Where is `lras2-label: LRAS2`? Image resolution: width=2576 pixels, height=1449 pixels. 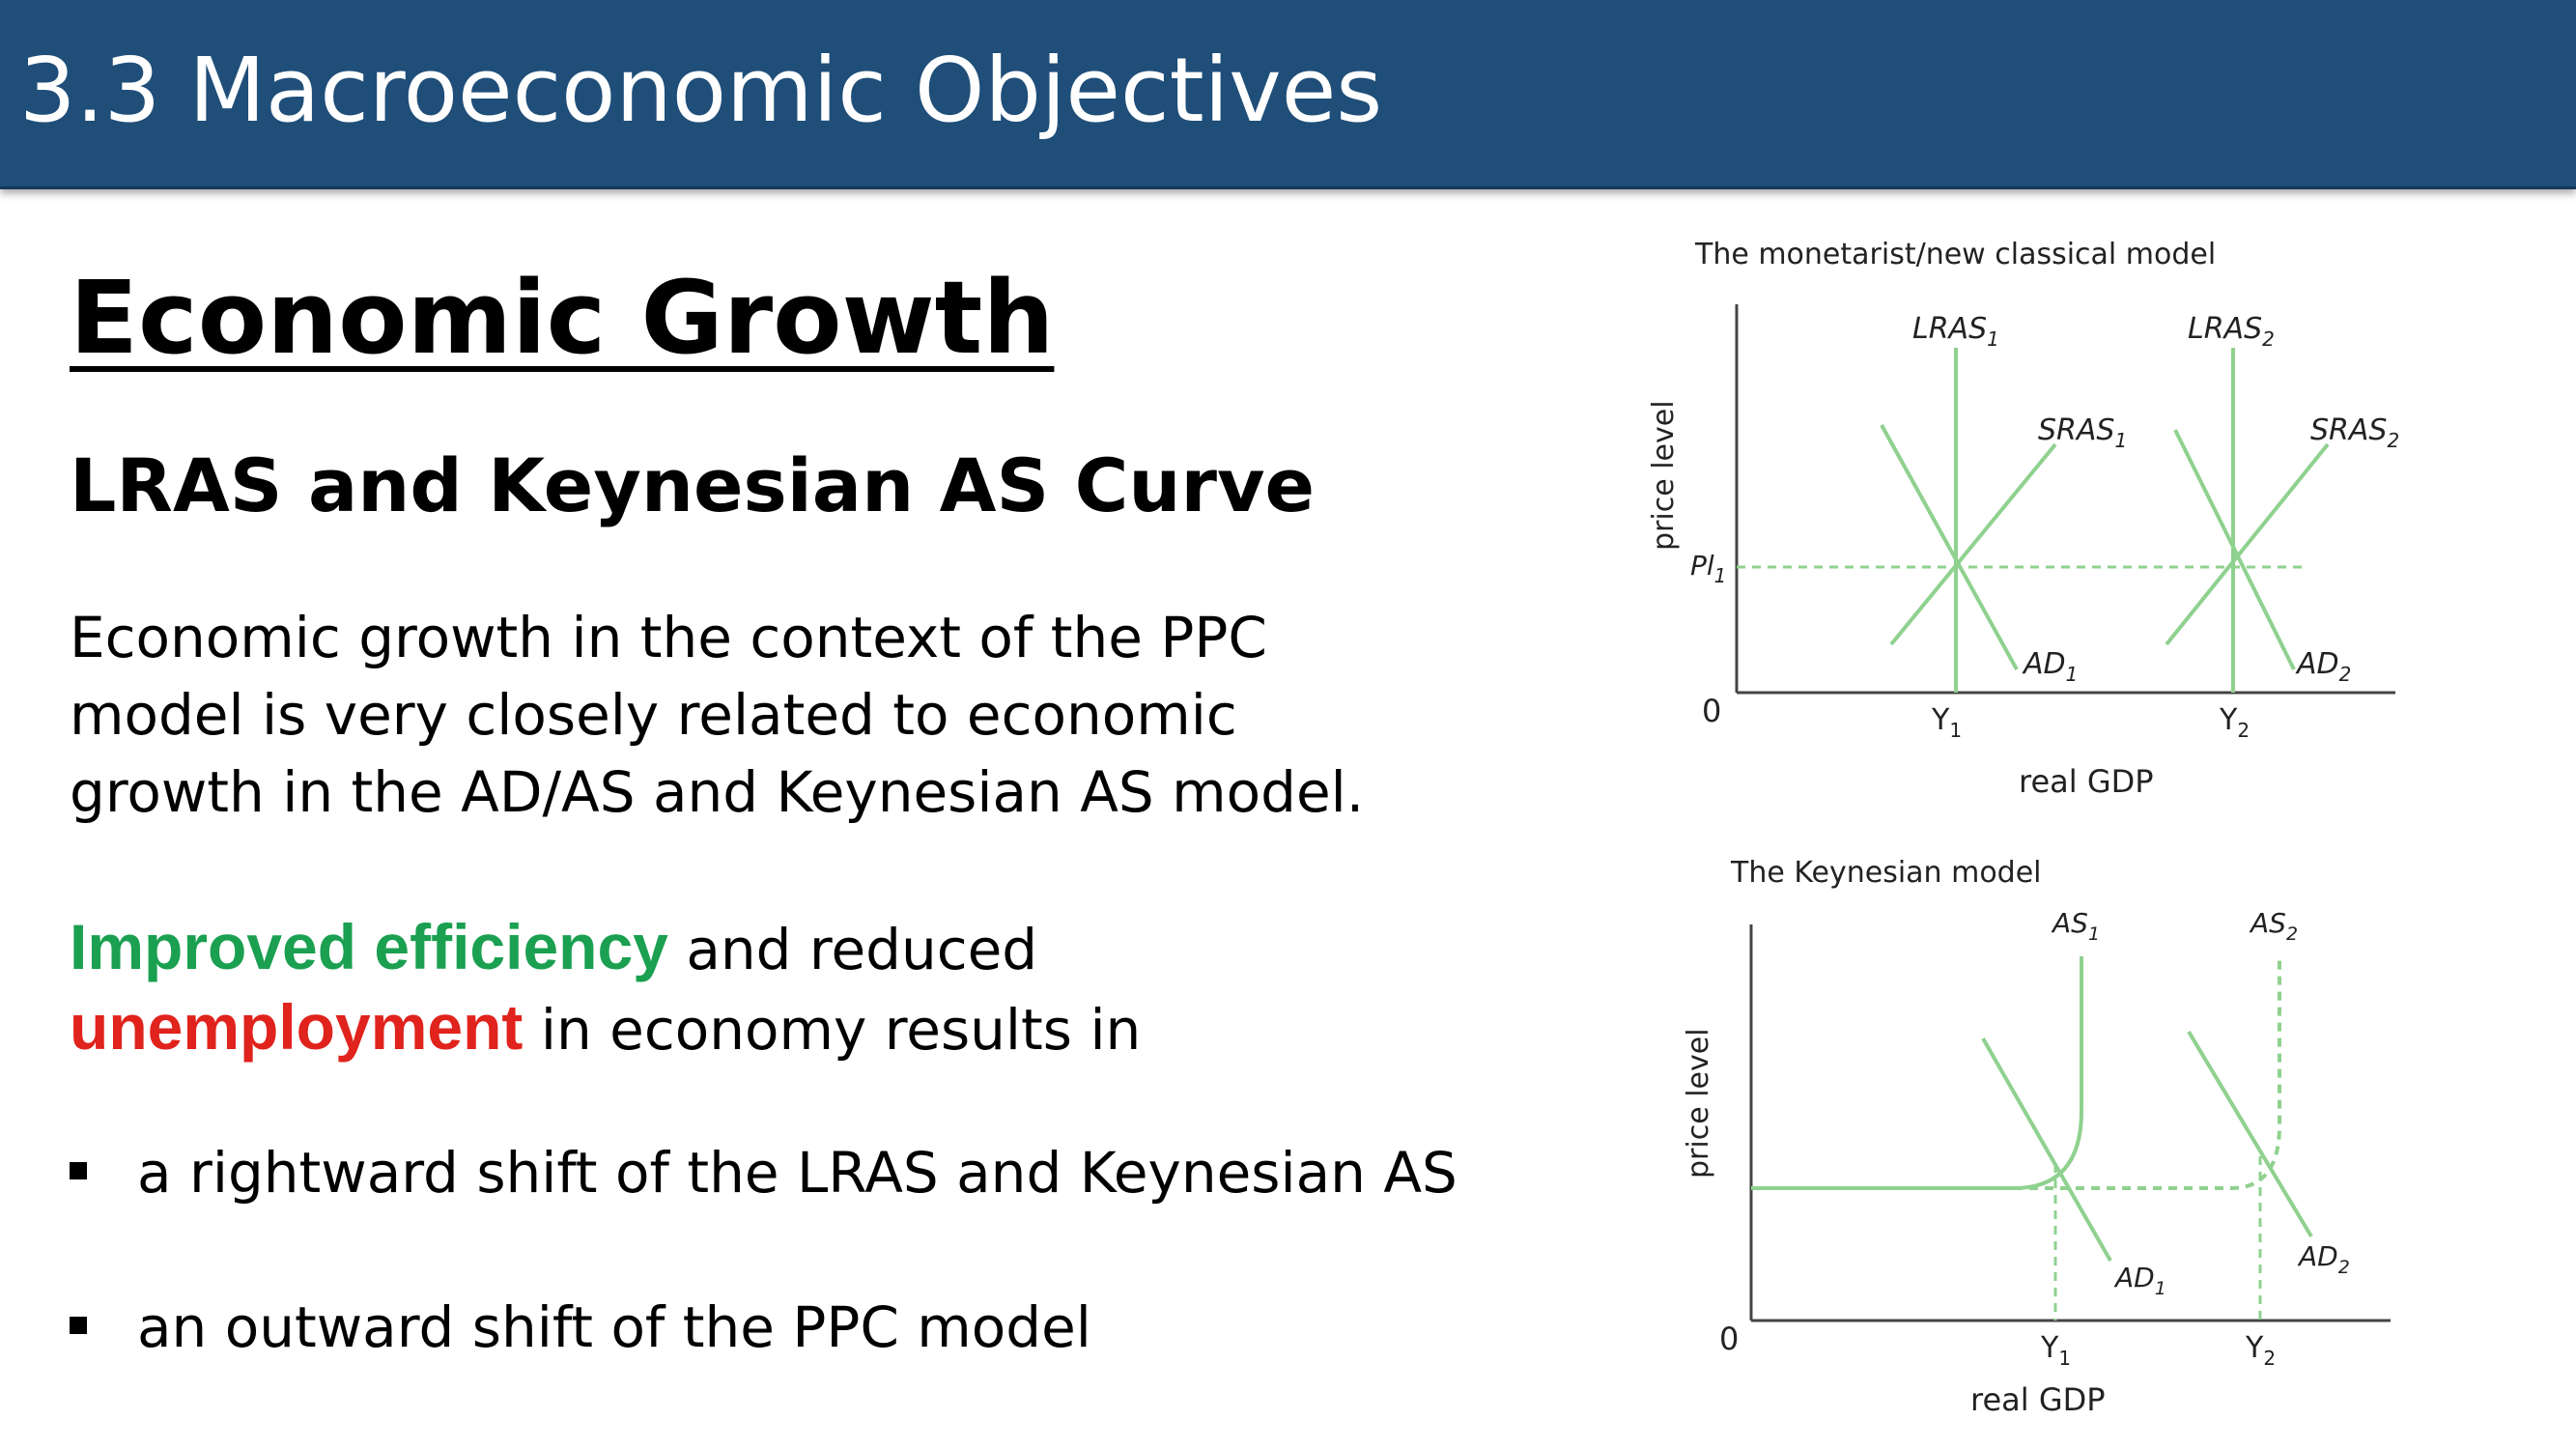
lras2-label: LRAS2 is located at coordinates (2231, 331).